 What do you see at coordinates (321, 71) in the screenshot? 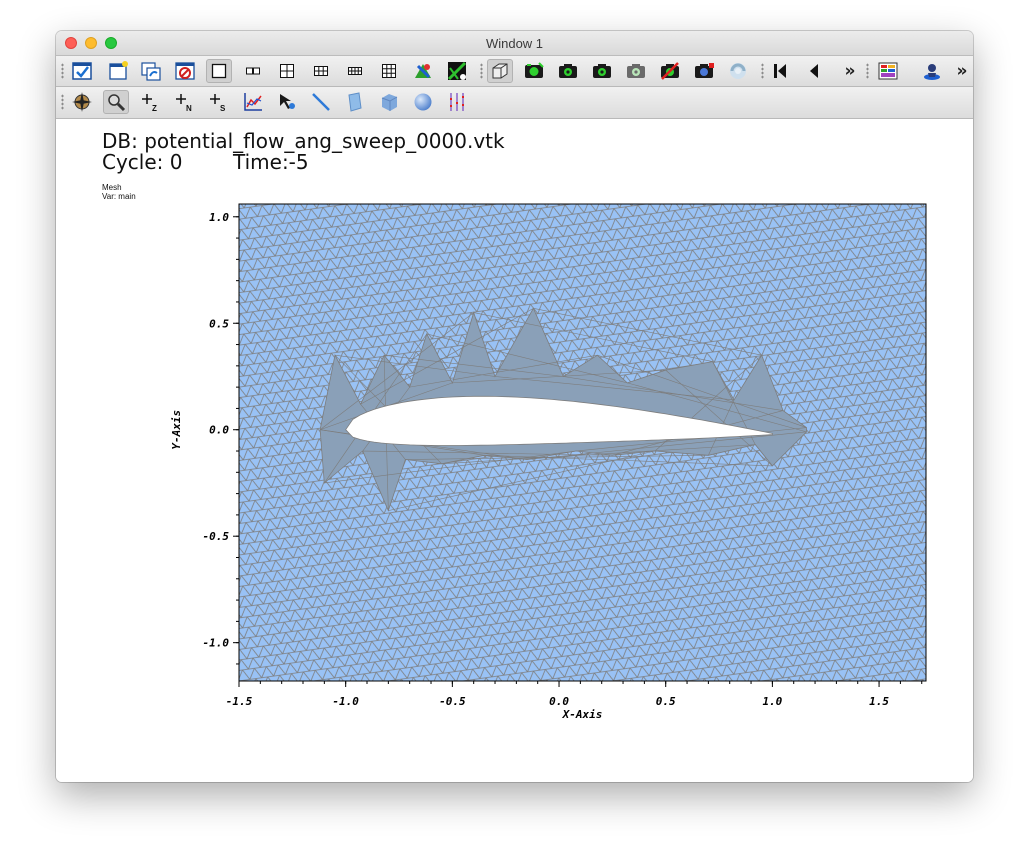
I see `layout-2x3-icon` at bounding box center [321, 71].